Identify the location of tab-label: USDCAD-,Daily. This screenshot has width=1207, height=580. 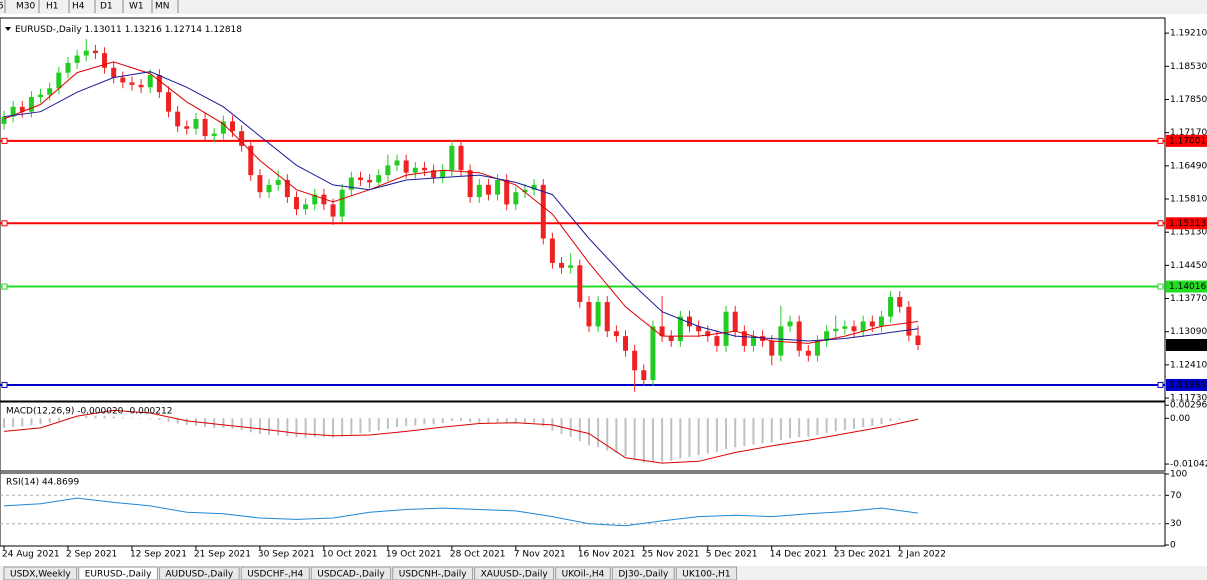
(351, 575).